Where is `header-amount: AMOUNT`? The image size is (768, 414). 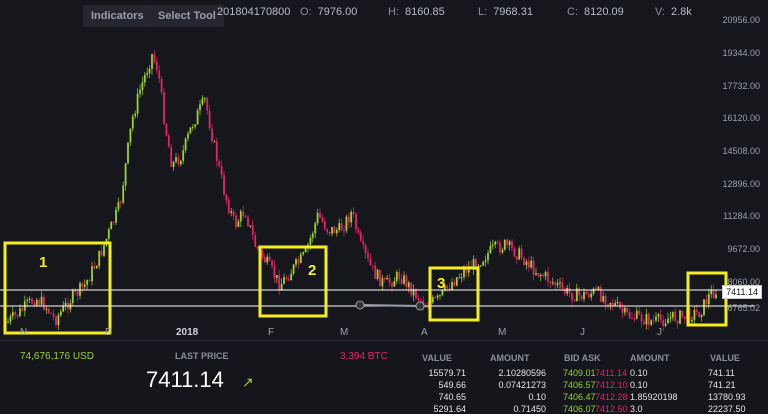
header-amount: AMOUNT is located at coordinates (650, 358).